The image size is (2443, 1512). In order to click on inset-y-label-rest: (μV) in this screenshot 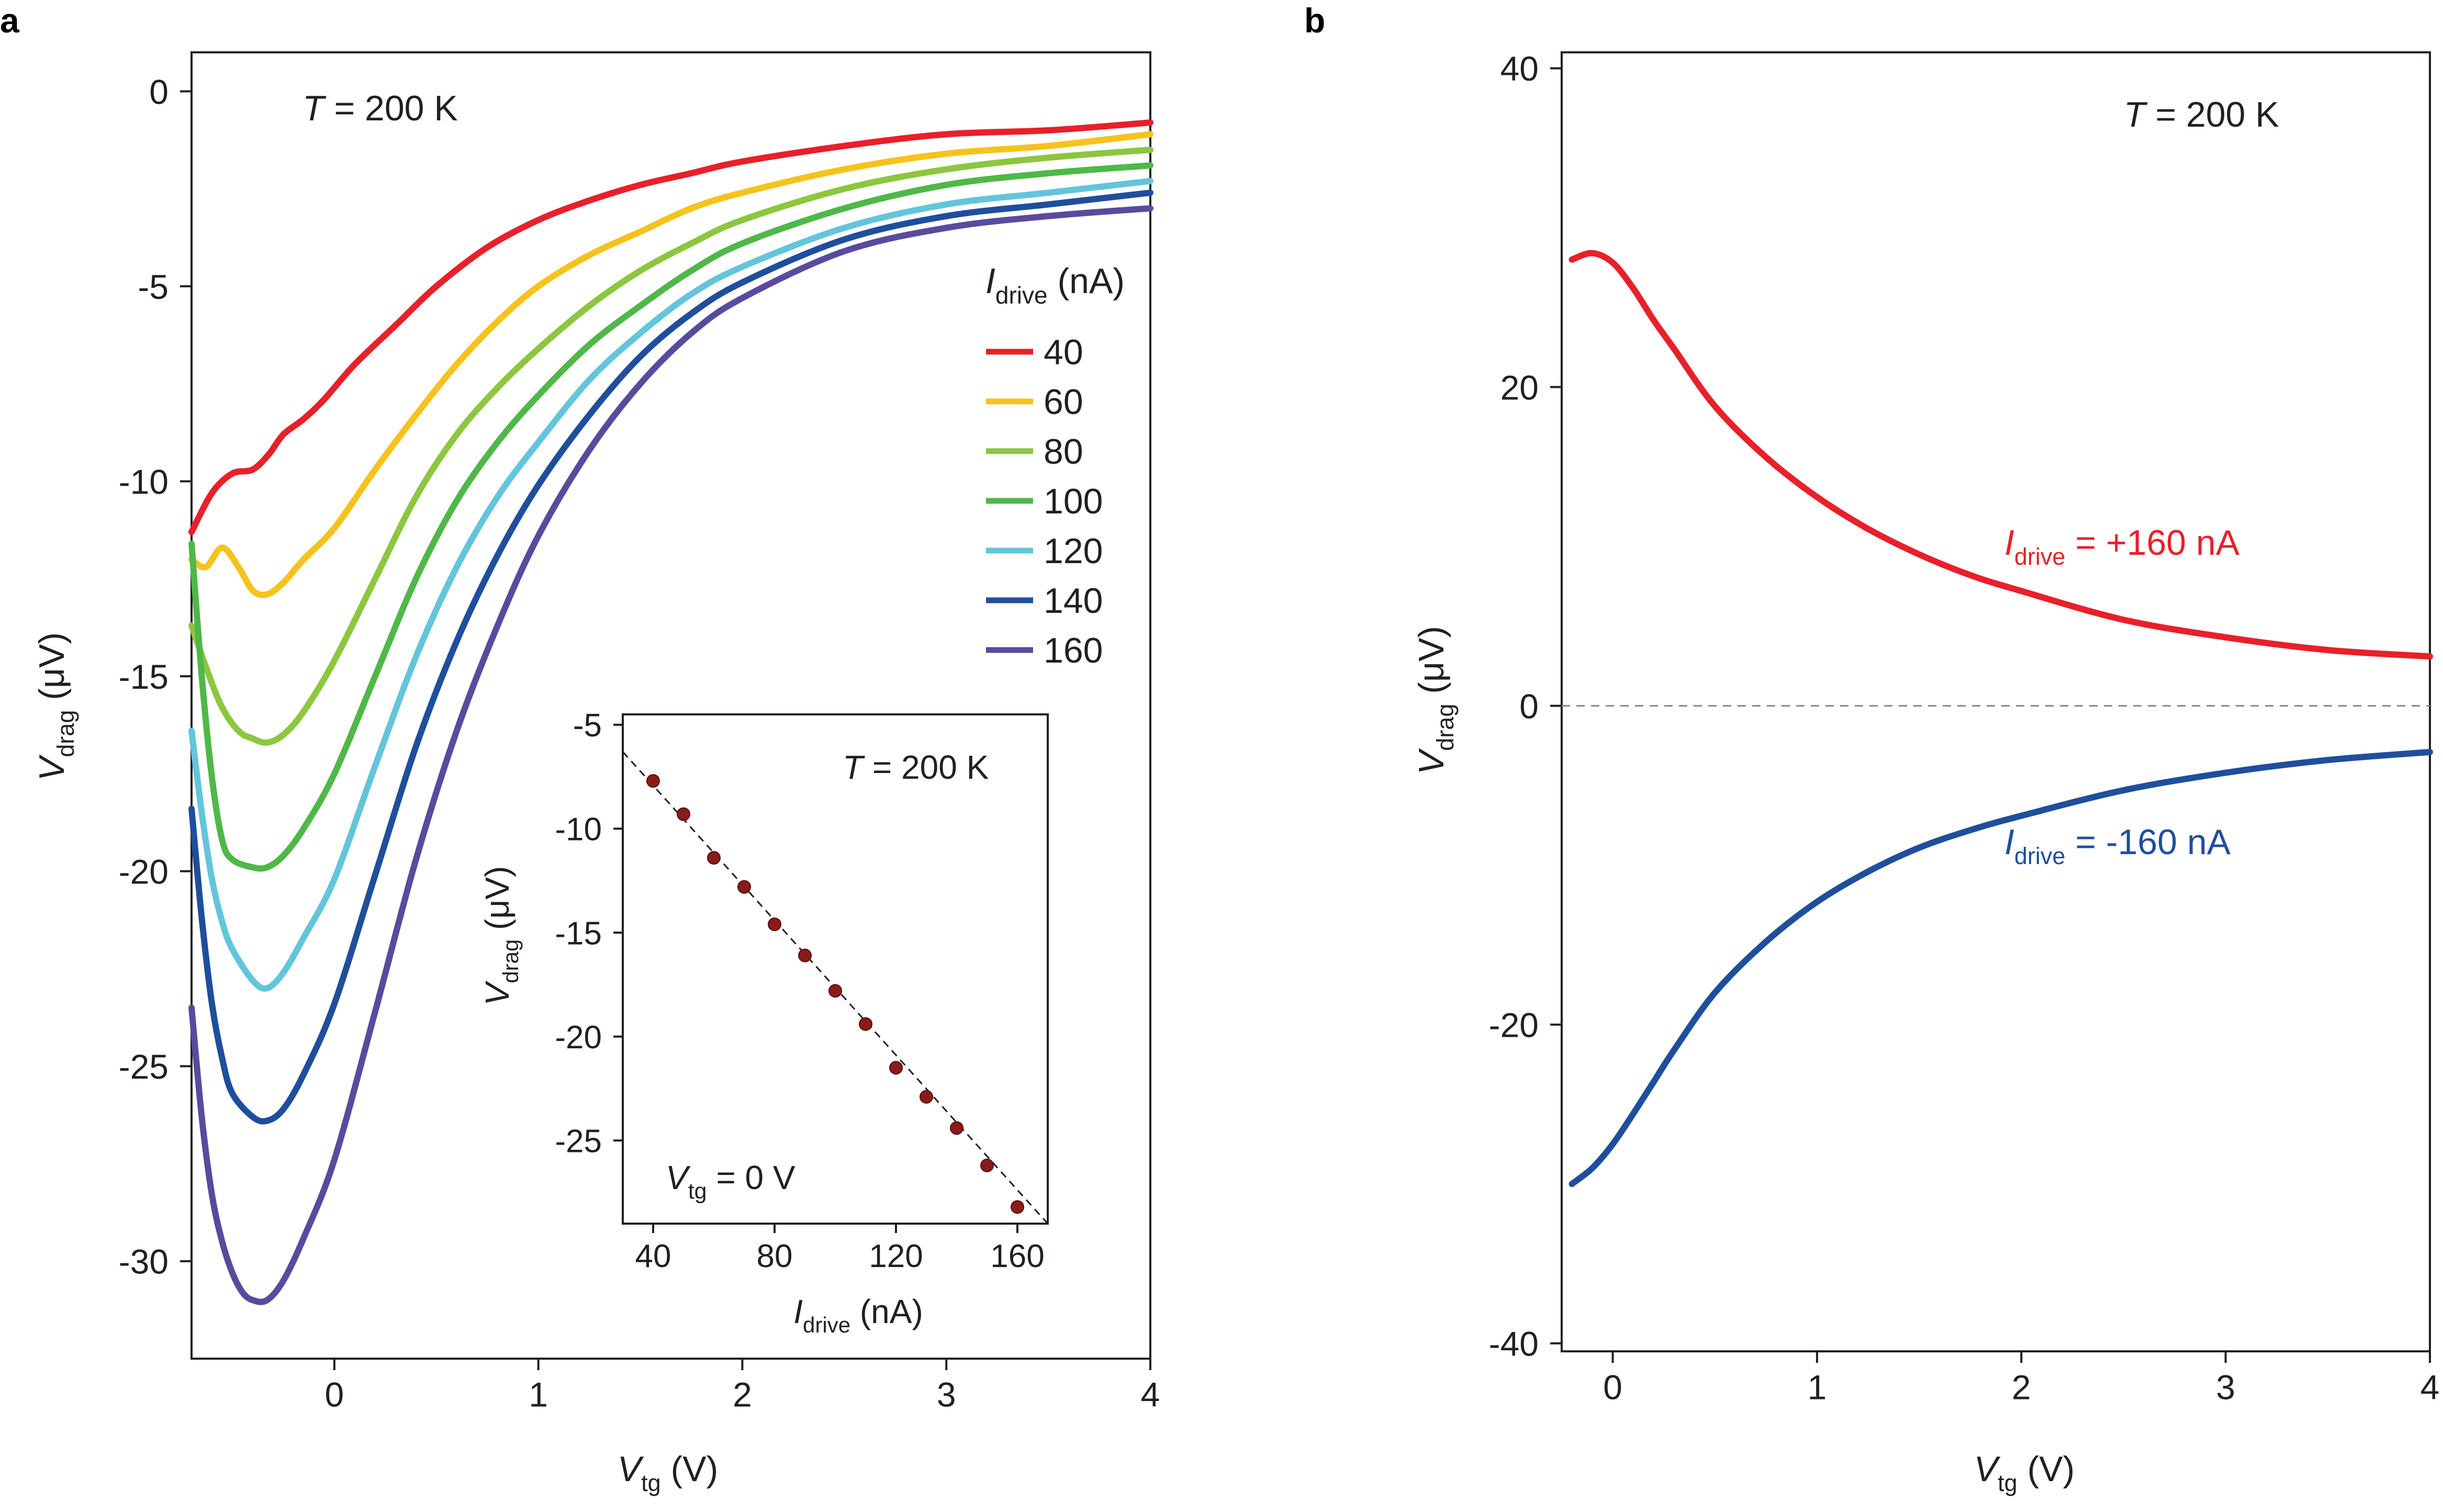, I will do `click(497, 902)`.